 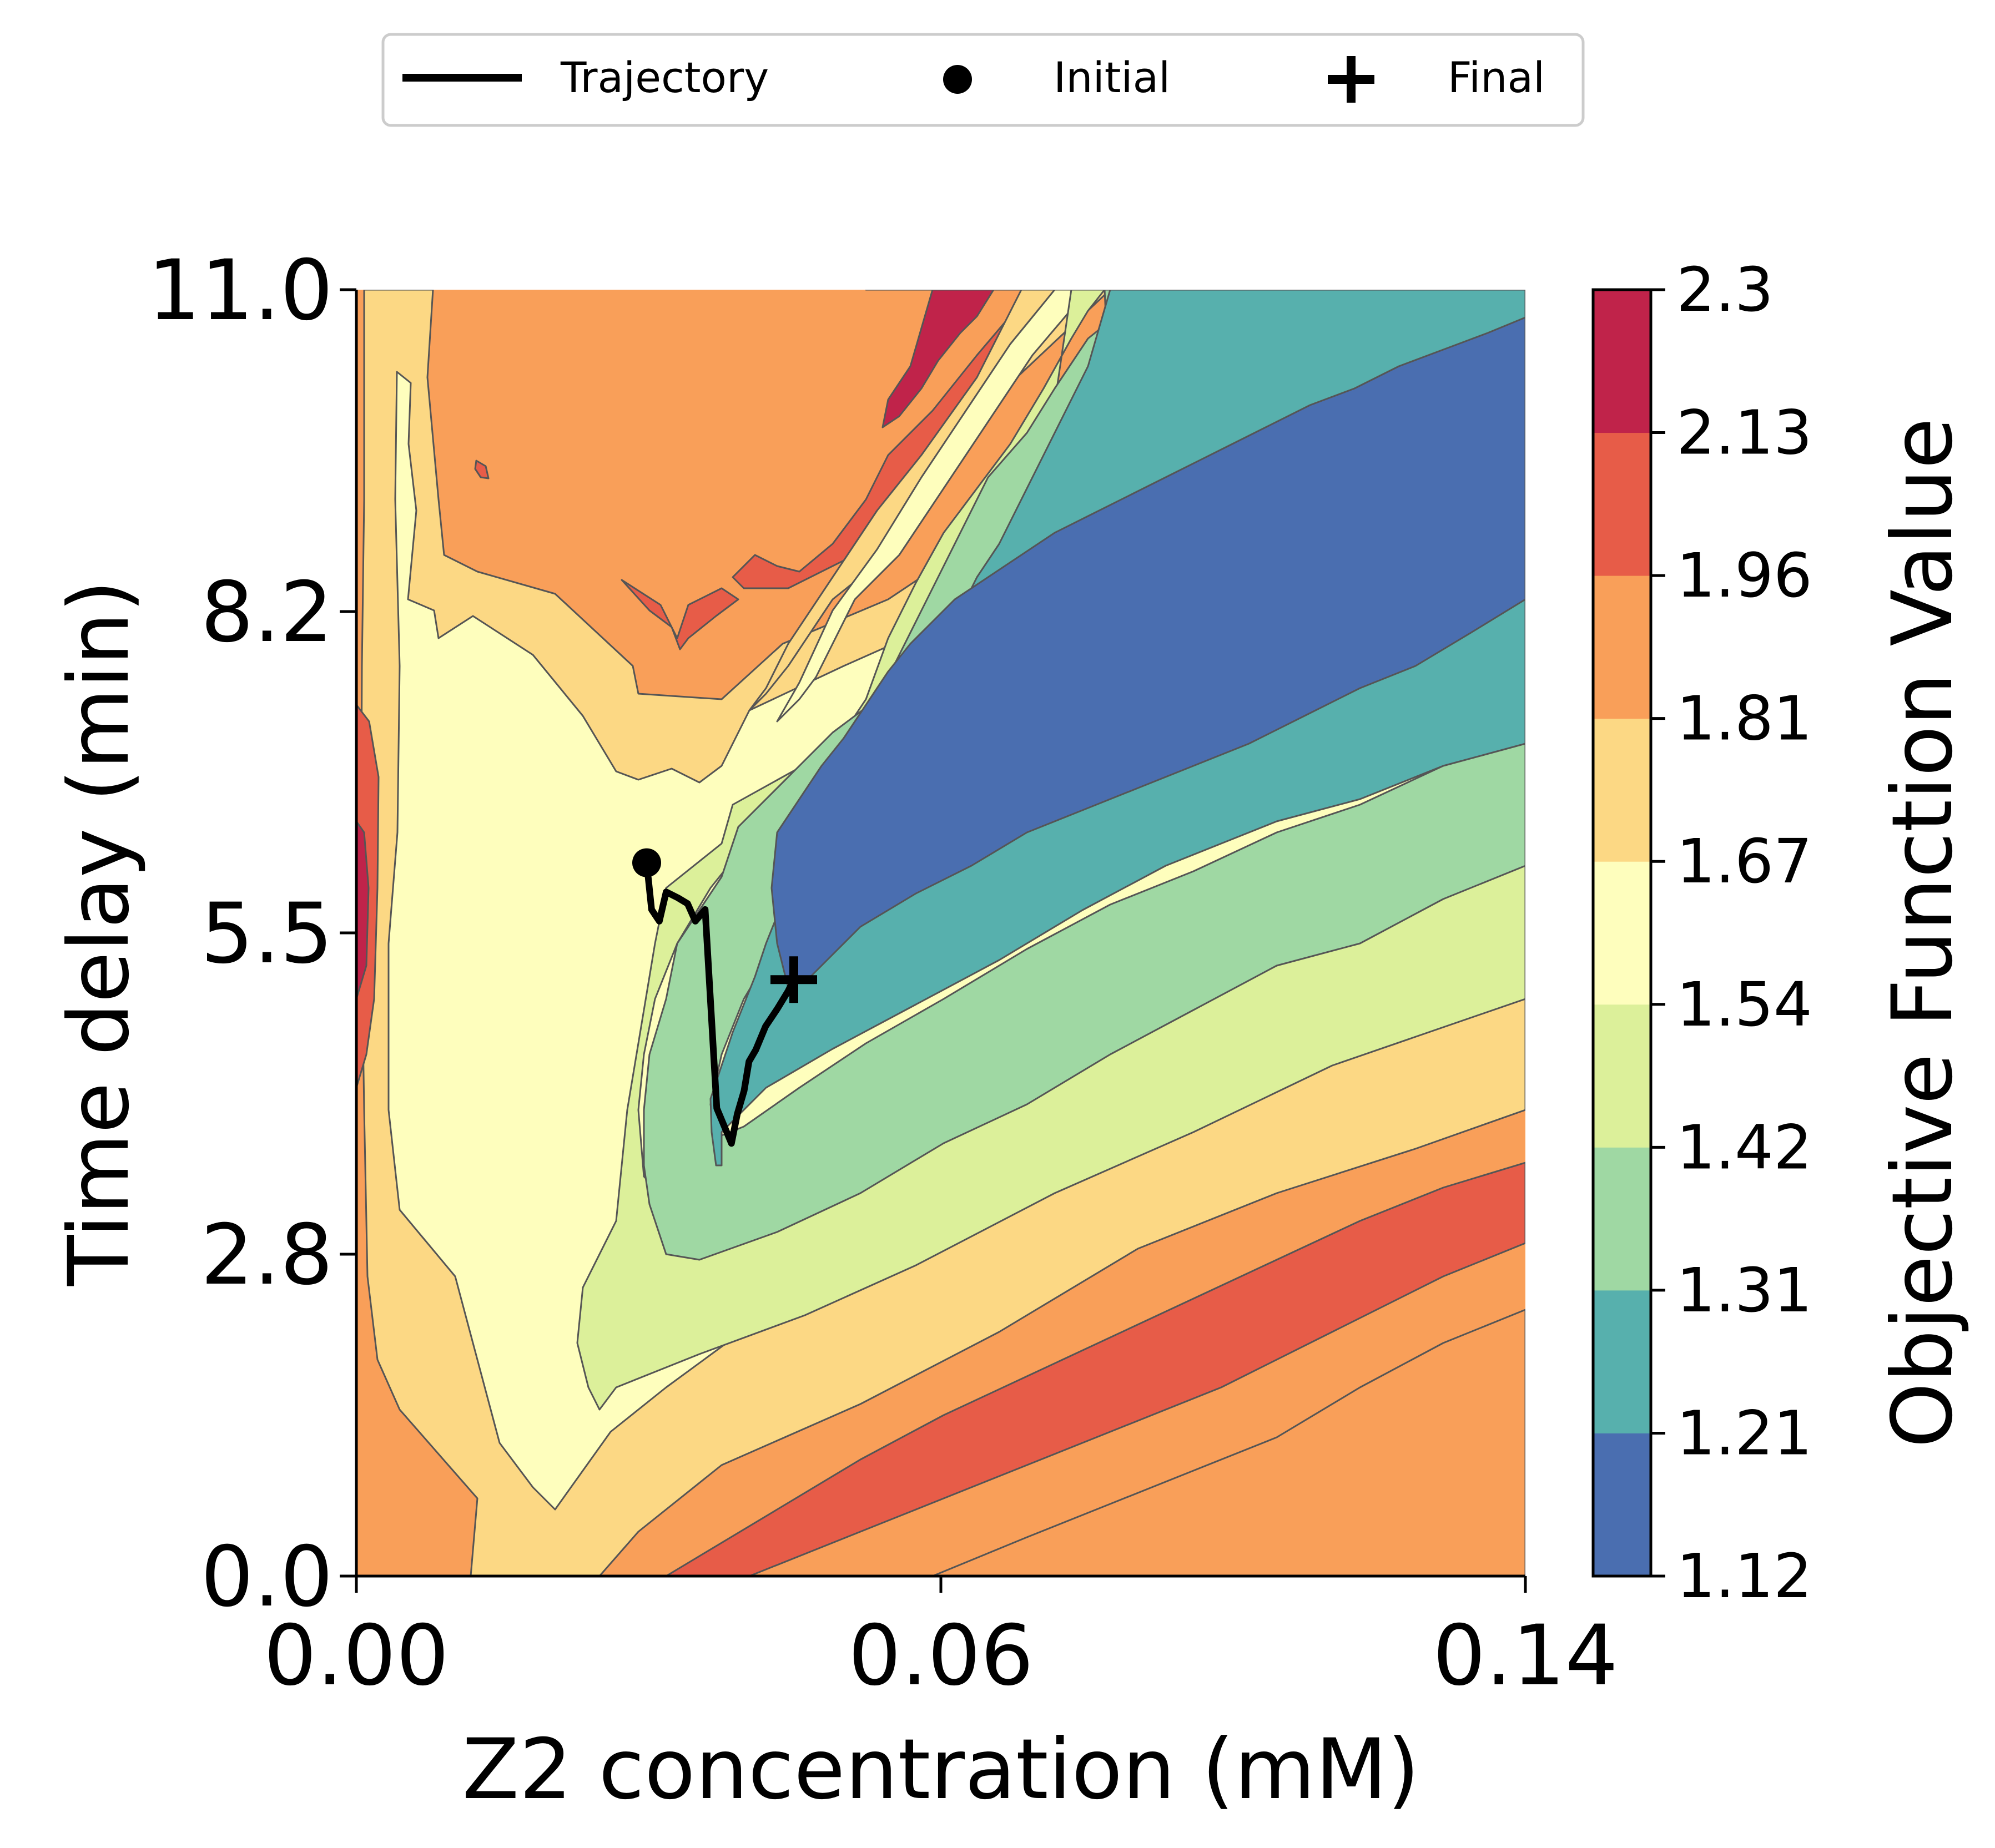 What do you see at coordinates (1744, 1147) in the screenshot?
I see `colorbar-tick-label-3: 1.42` at bounding box center [1744, 1147].